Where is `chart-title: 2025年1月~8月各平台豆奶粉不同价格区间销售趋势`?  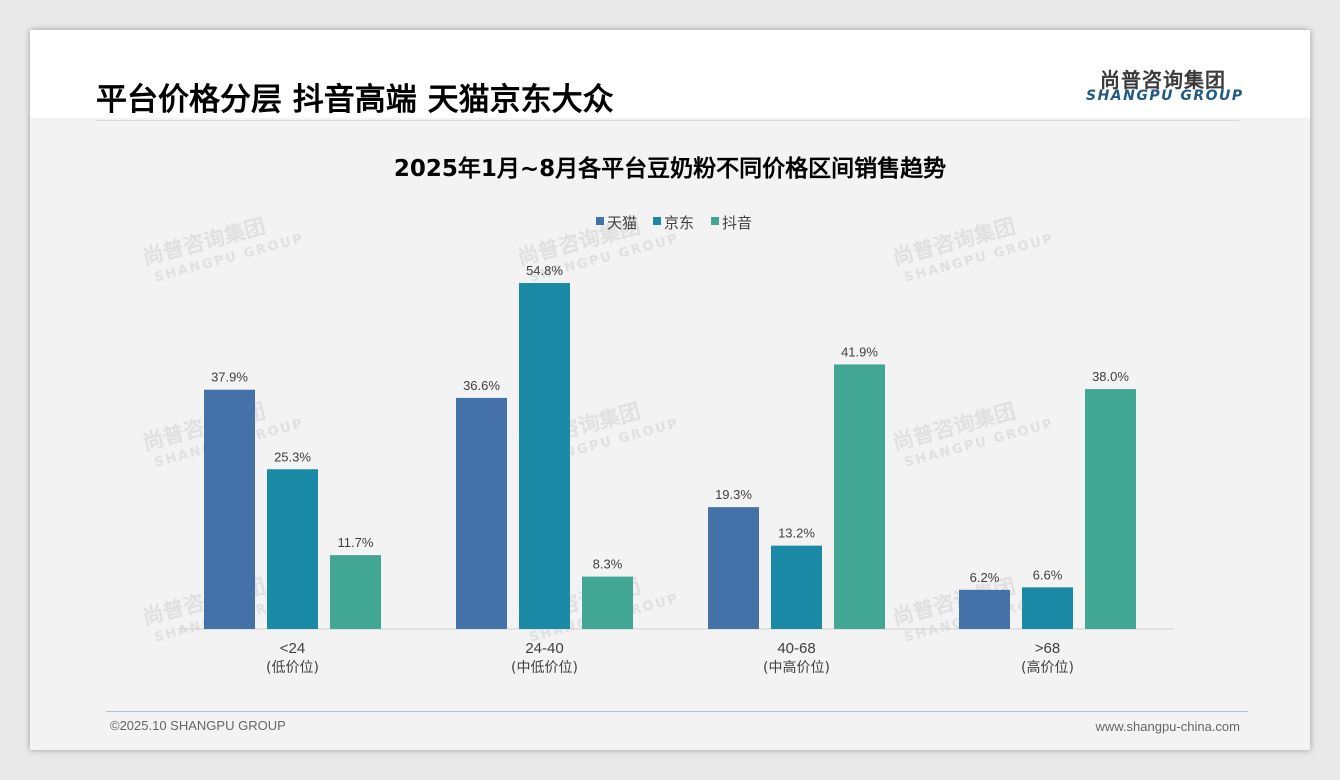 chart-title: 2025年1月~8月各平台豆奶粉不同价格区间销售趋势 is located at coordinates (670, 168).